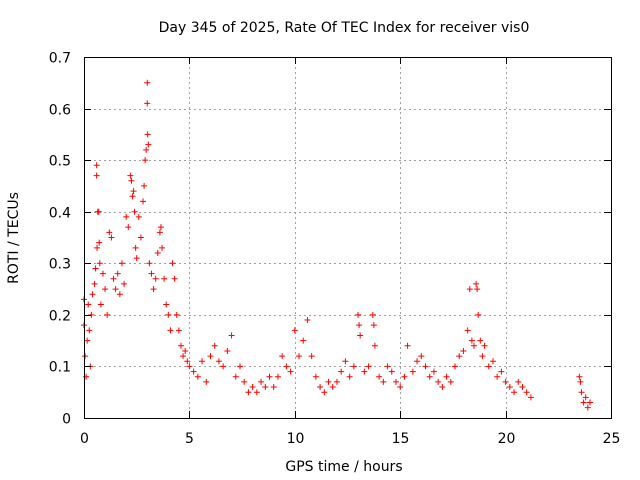 Image resolution: width=640 pixels, height=480 pixels. Describe the element at coordinates (507, 439) in the screenshot. I see `x-tick-label: 20` at that location.